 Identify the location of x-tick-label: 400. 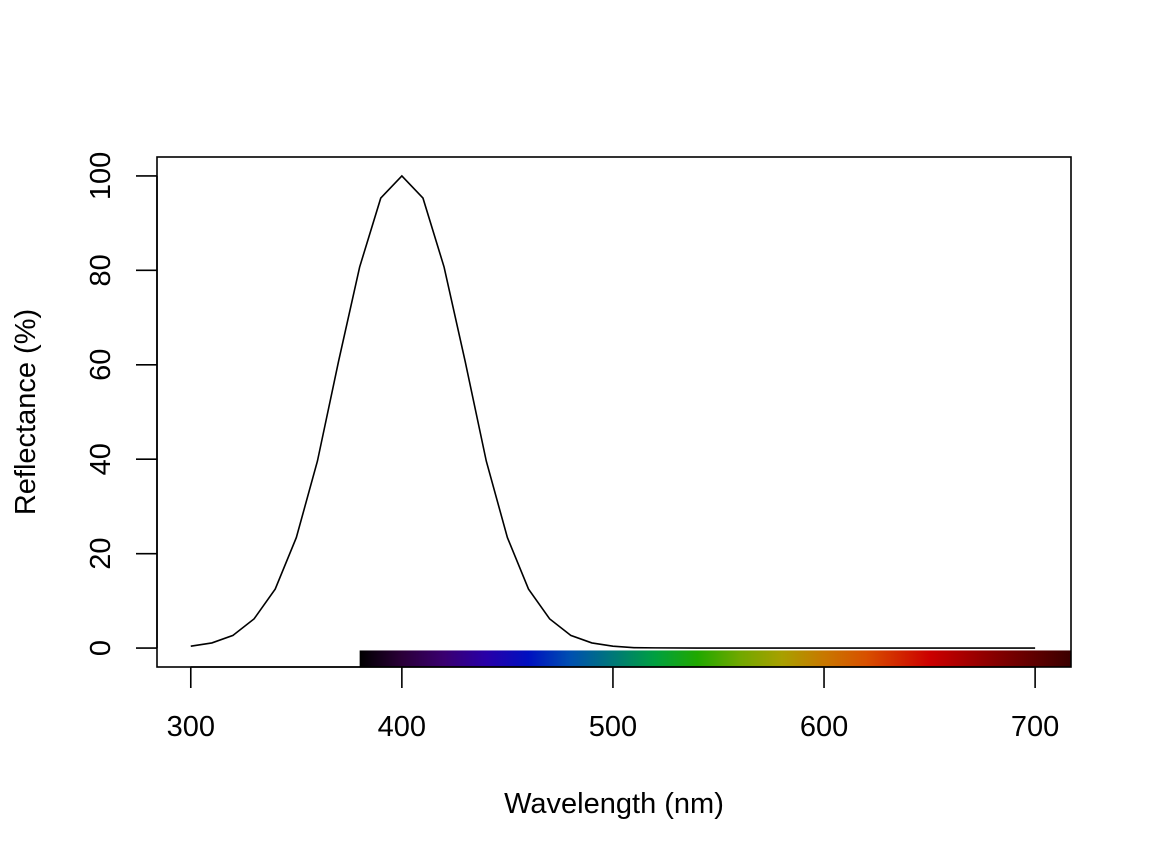
(402, 727).